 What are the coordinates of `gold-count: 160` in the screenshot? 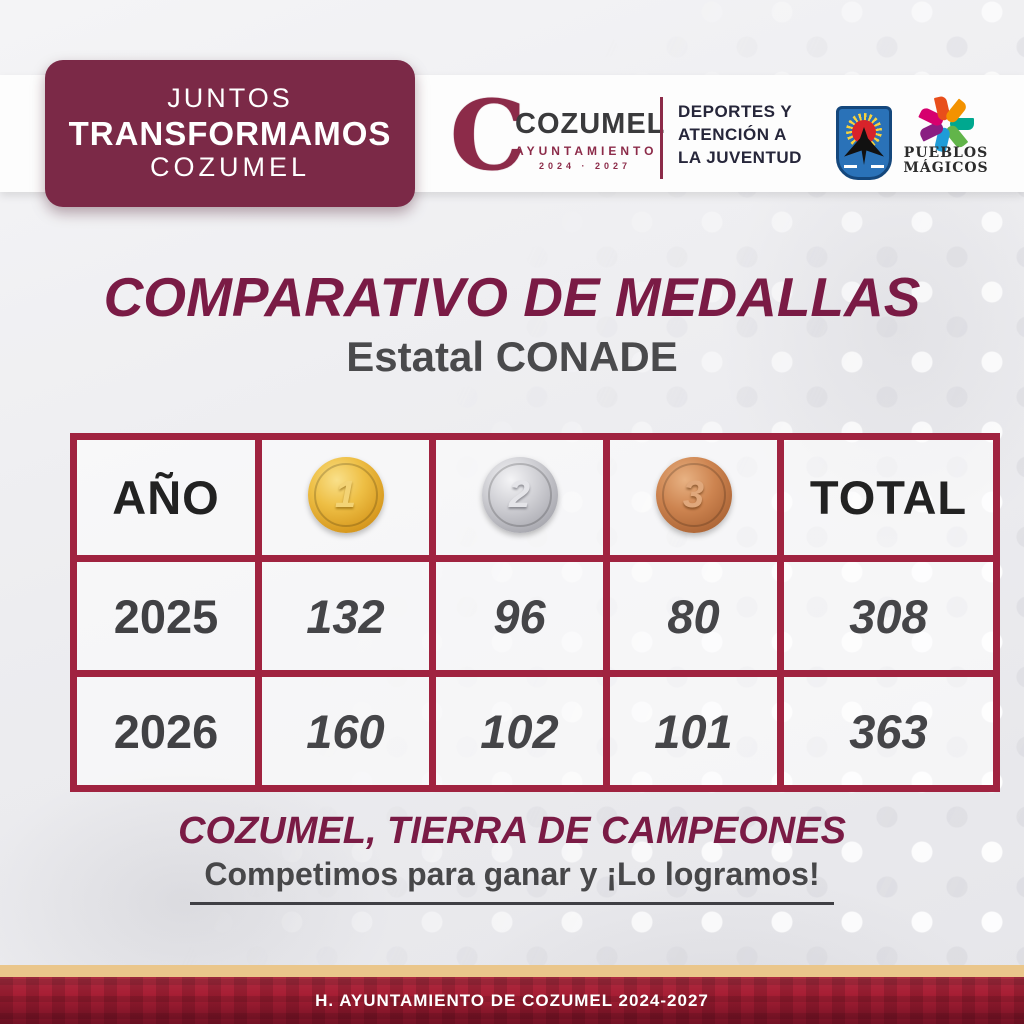 It's located at (345, 731).